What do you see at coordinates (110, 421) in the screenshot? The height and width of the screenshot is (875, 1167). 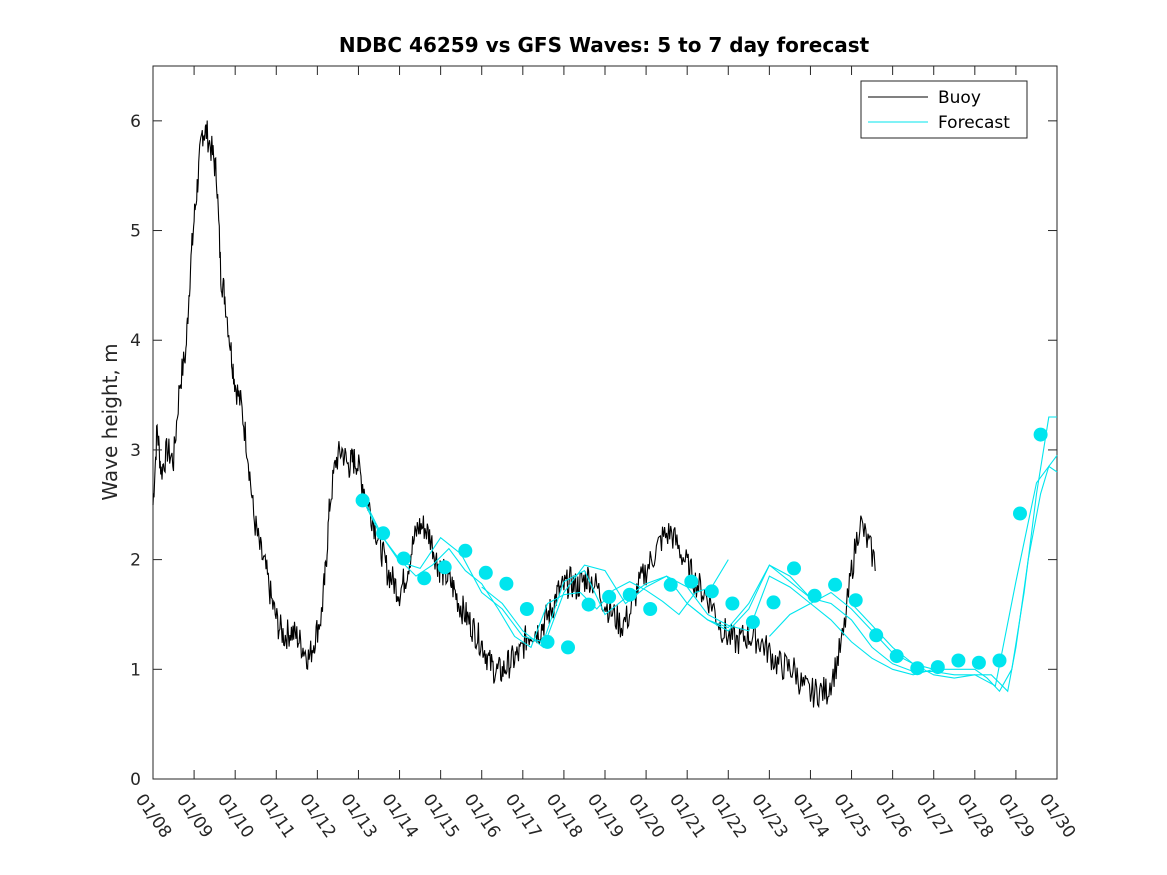 I see `y-axis-label: Wave height, m` at bounding box center [110, 421].